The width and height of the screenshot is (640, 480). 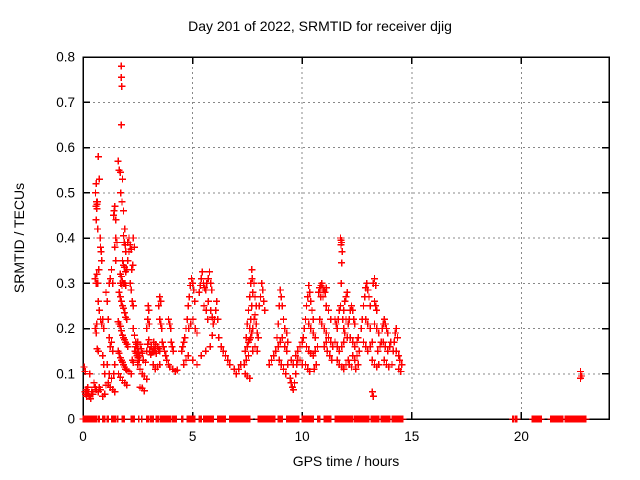 I want to click on x-tick-label-15: 15, so click(x=411, y=436).